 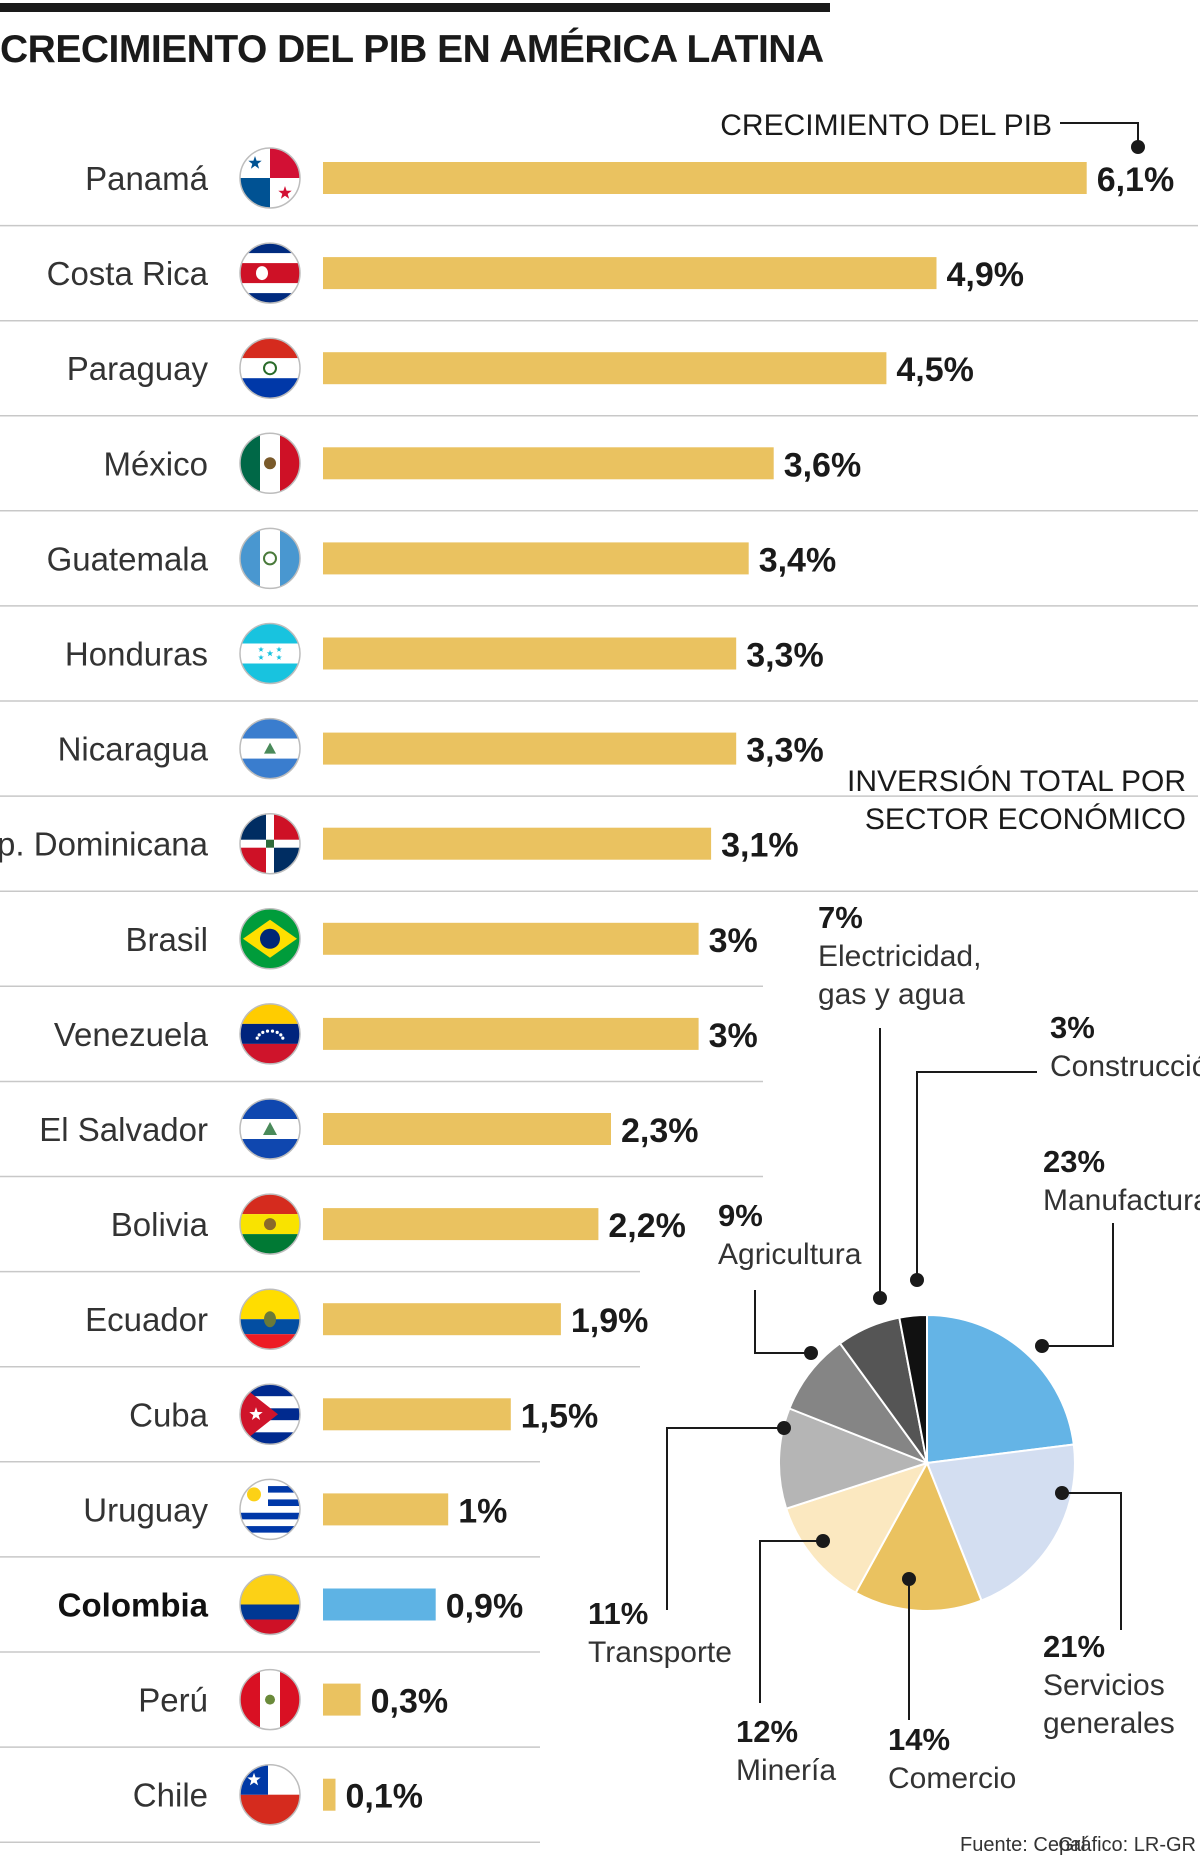 I want to click on bar-row: Uruguay 1%, so click(x=295, y=1509).